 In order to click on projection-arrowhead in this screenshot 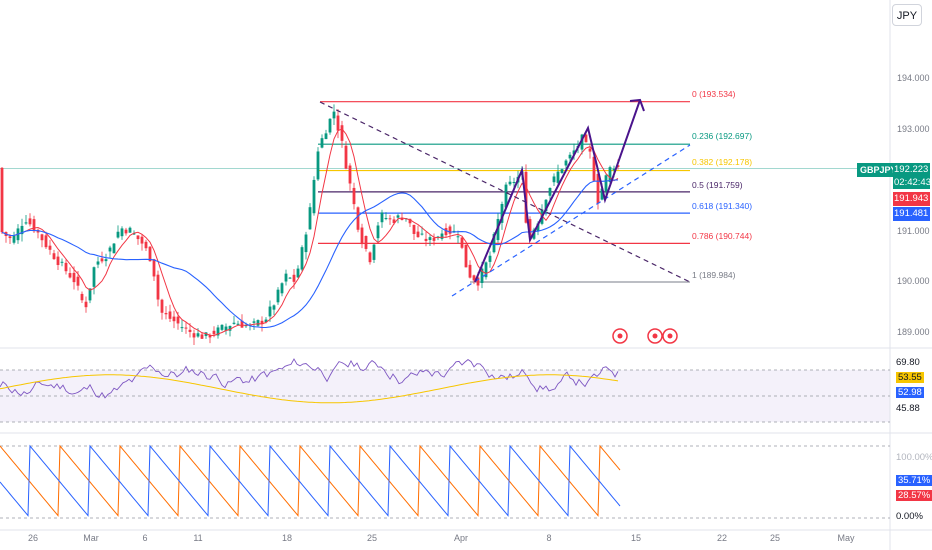, I will do `click(637, 105)`.